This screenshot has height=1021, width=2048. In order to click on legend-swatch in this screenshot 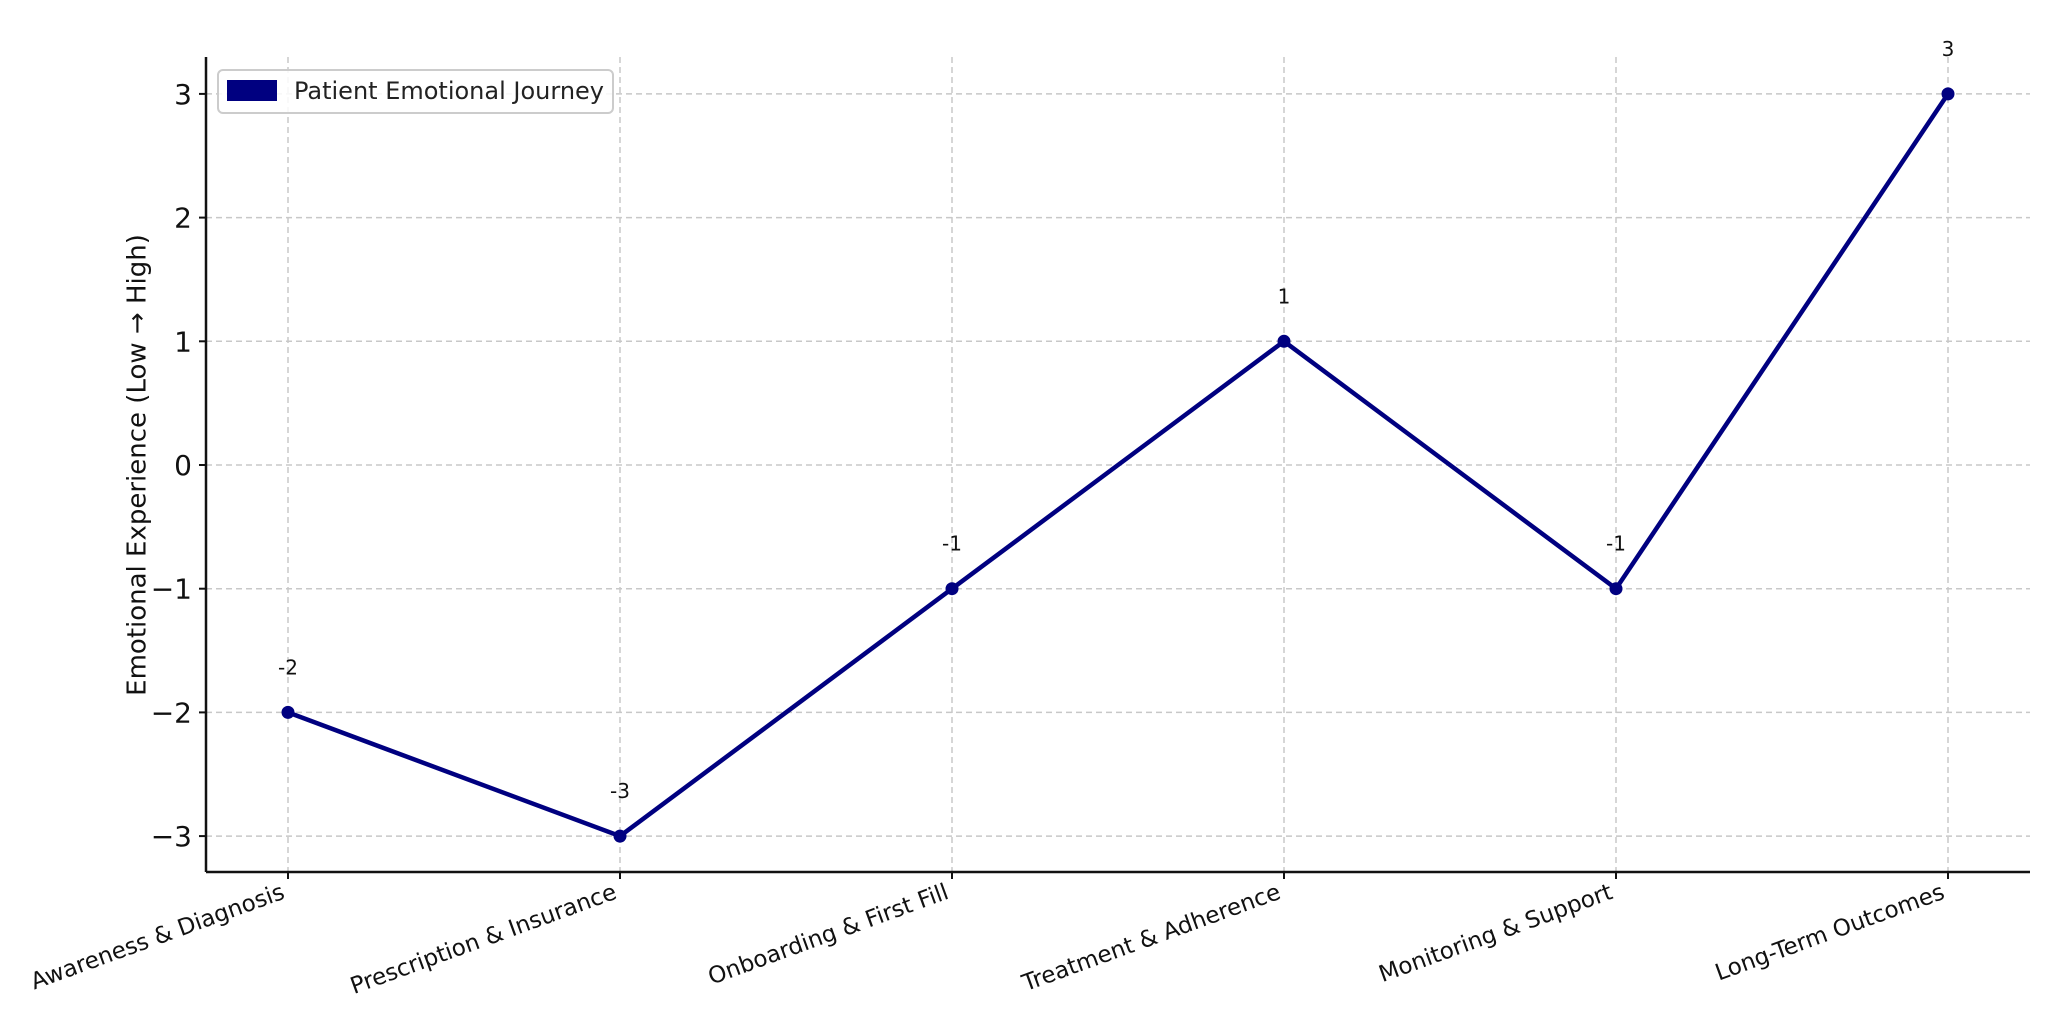, I will do `click(252, 90)`.